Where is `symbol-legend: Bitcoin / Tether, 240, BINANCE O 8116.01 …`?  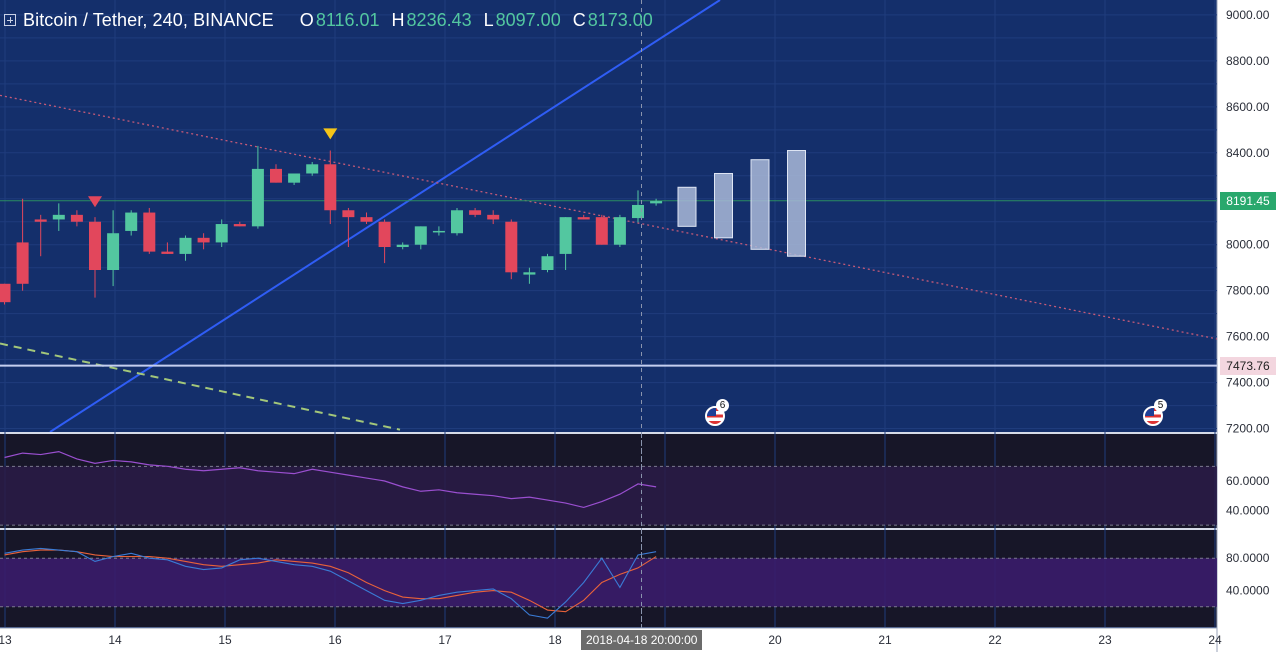
symbol-legend: Bitcoin / Tether, 240, BINANCE O 8116.01 … is located at coordinates (328, 20).